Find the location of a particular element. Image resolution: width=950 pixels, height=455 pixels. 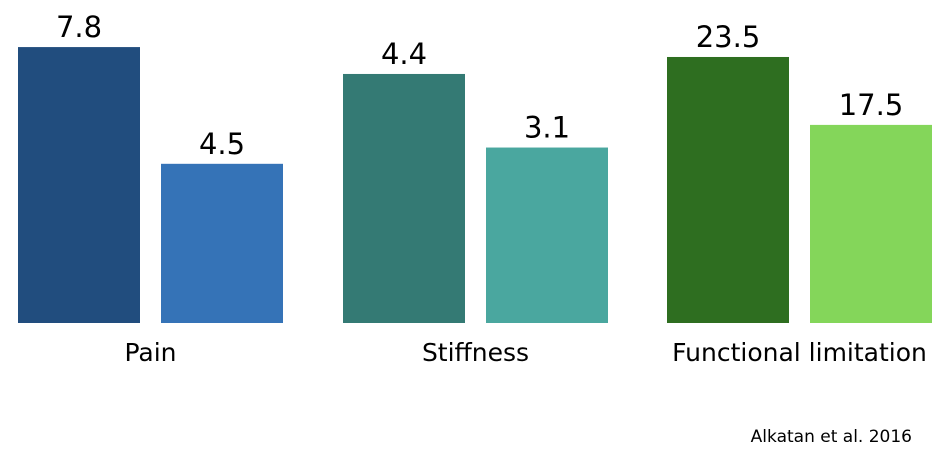

group-label: Pain is located at coordinates (150, 352).